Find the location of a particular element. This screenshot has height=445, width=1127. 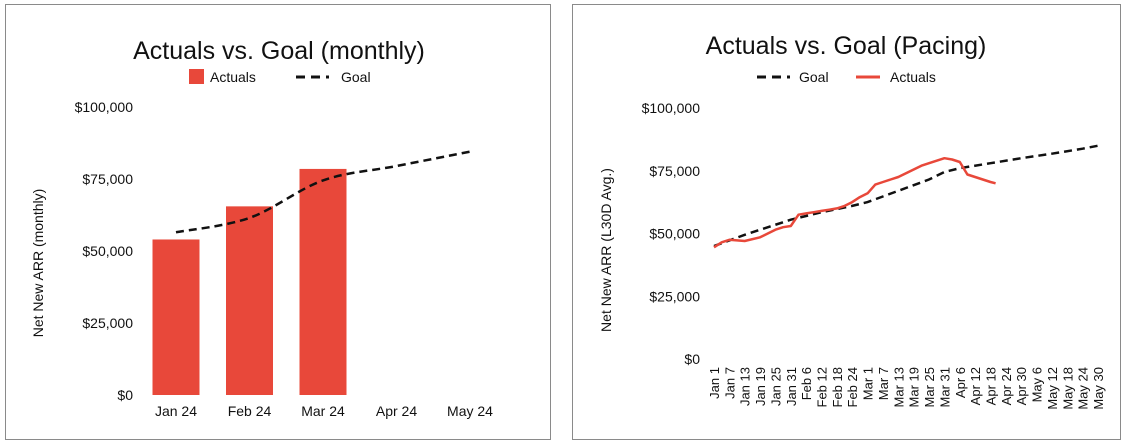

x-tick-label: Feb 12 is located at coordinates (822, 387).